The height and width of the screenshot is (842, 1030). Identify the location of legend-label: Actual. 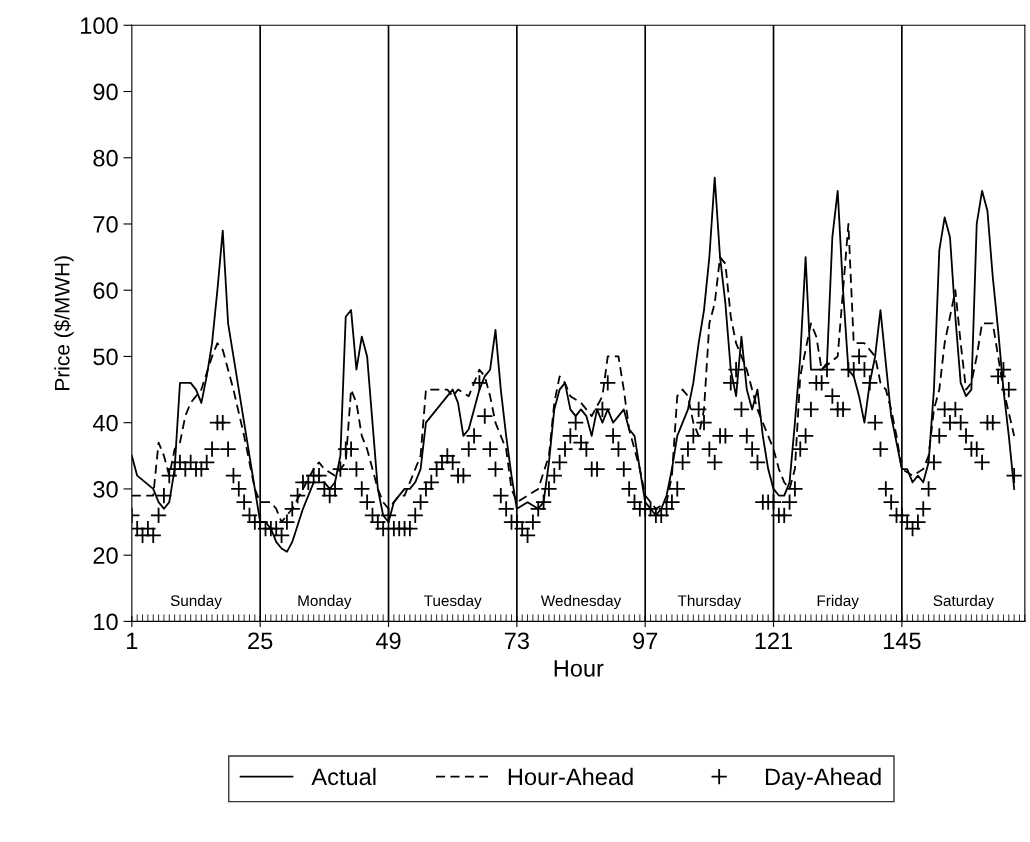
(343, 776).